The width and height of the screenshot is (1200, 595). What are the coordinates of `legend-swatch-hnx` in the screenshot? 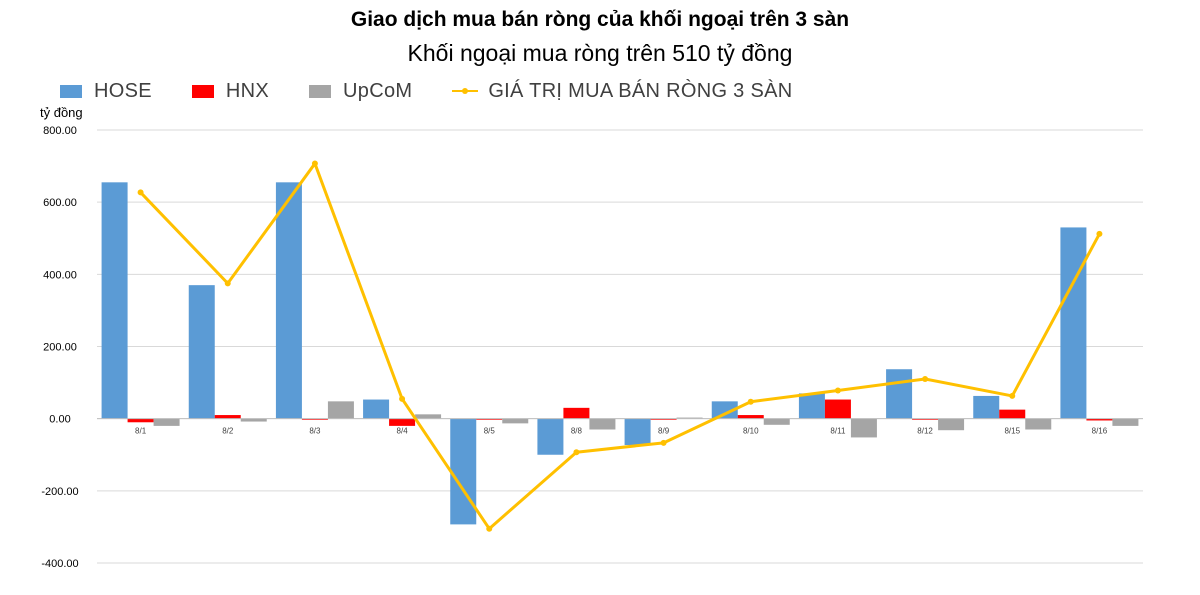 It's located at (202, 91).